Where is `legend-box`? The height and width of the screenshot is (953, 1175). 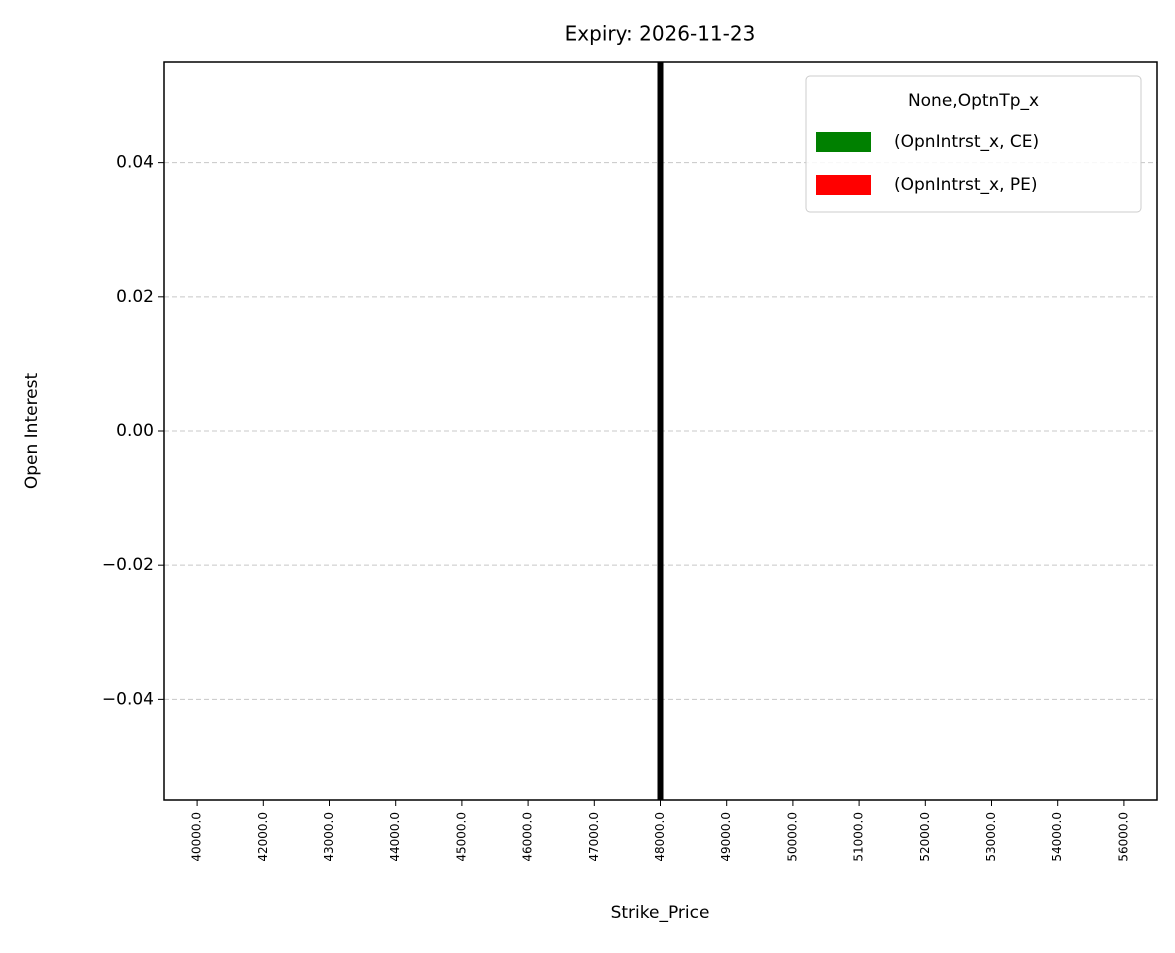
legend-box is located at coordinates (973, 144).